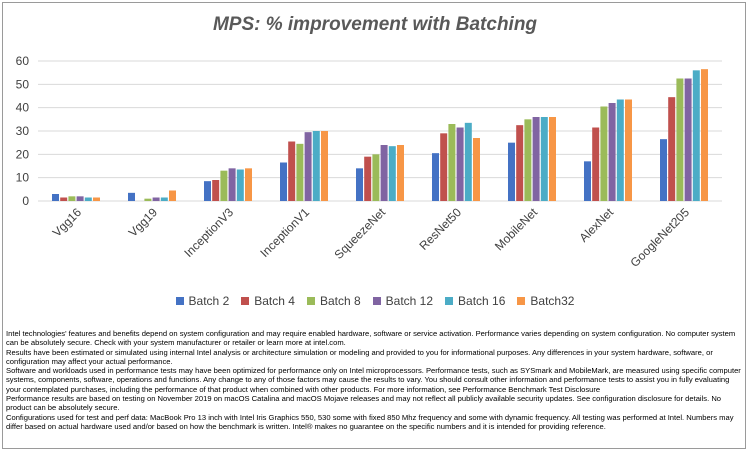 The image size is (750, 453). I want to click on legend-item: Batch 4, so click(268, 301).